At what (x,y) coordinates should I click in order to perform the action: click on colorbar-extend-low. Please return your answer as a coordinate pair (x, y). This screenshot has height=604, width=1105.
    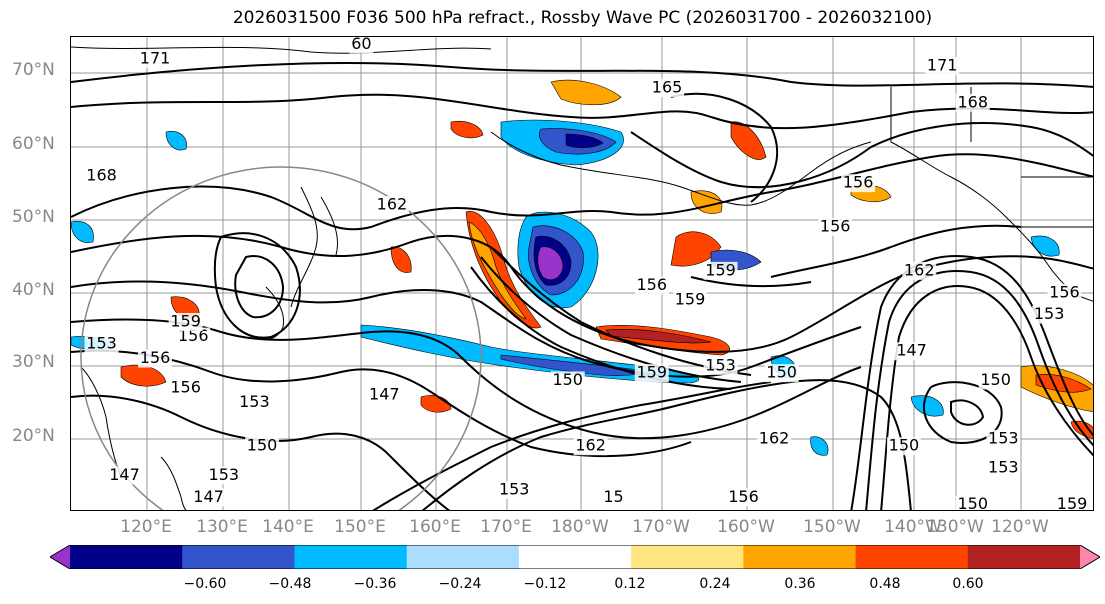
    Looking at the image, I should click on (60, 557).